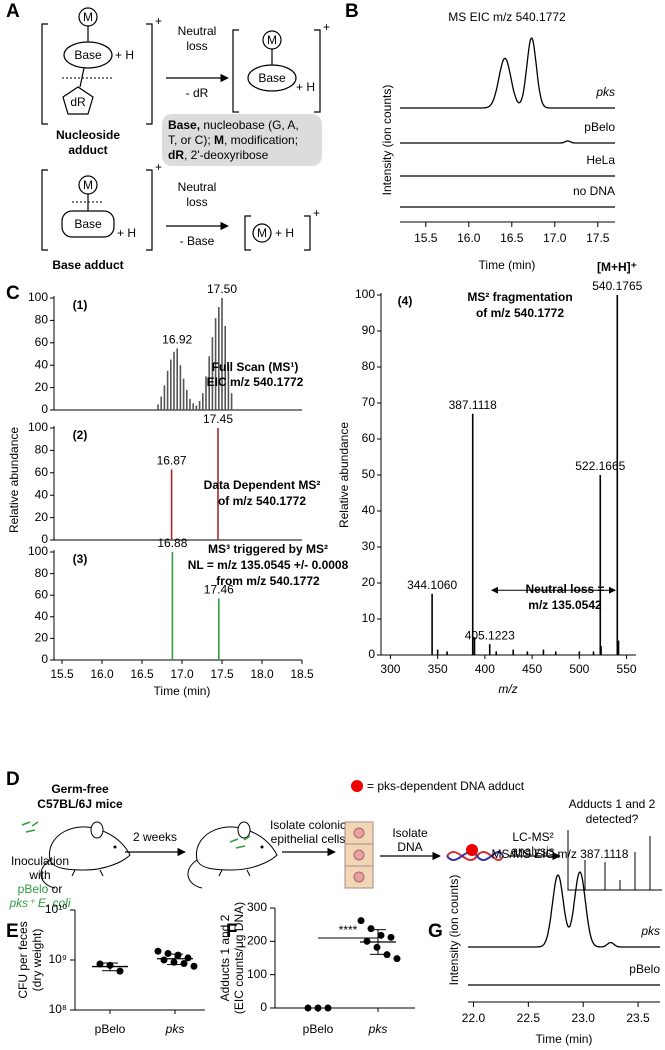 This screenshot has width=665, height=1050. What do you see at coordinates (182, 674) in the screenshot?
I see `x-tick-label: 17.0` at bounding box center [182, 674].